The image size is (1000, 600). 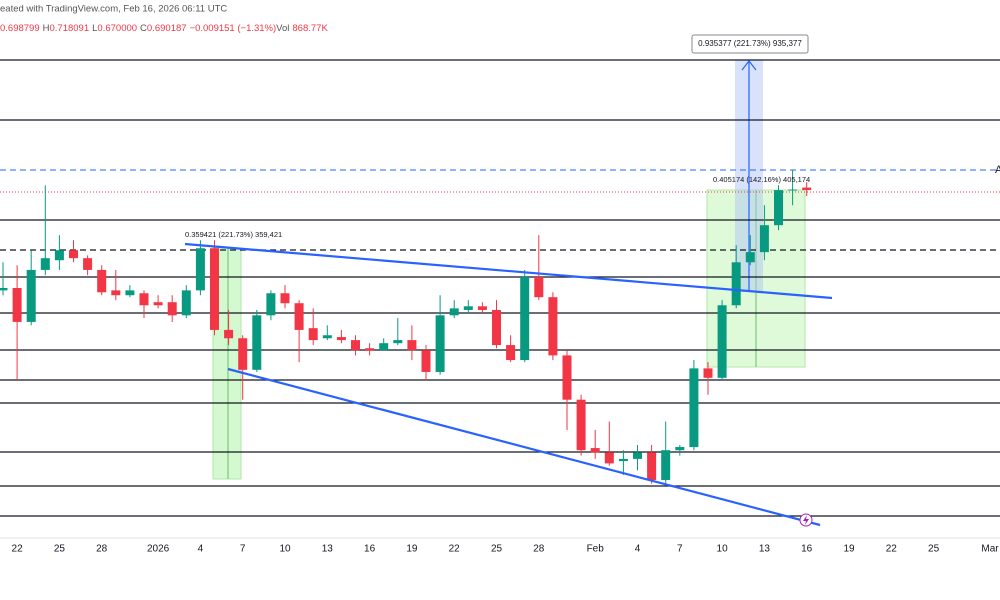 I want to click on ohlc-part: C, so click(x=143, y=28).